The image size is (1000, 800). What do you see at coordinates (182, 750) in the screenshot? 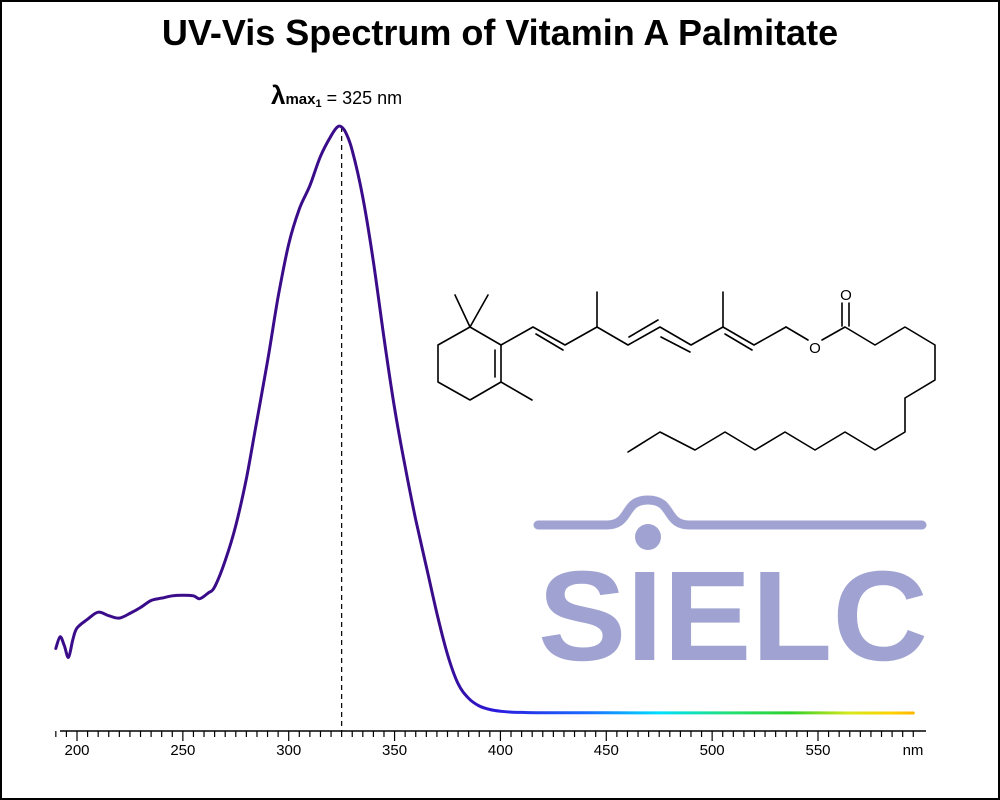
I see `x-tick-label: 250` at bounding box center [182, 750].